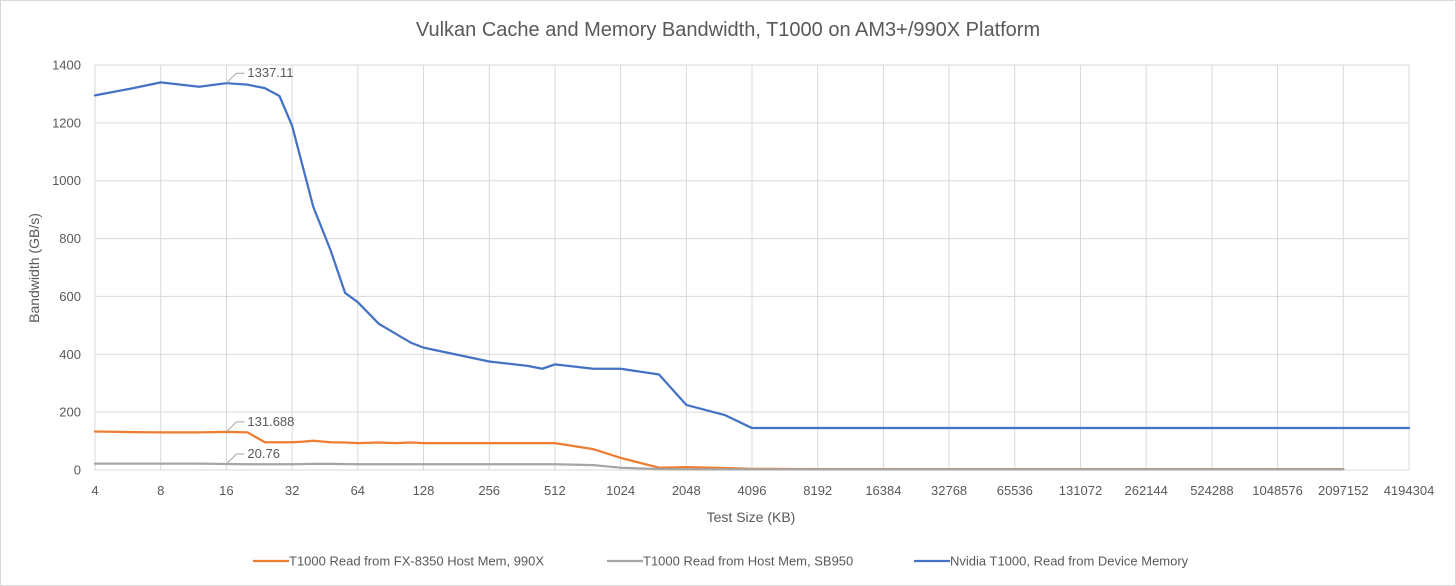  I want to click on x-tick-label: 8192, so click(817, 490).